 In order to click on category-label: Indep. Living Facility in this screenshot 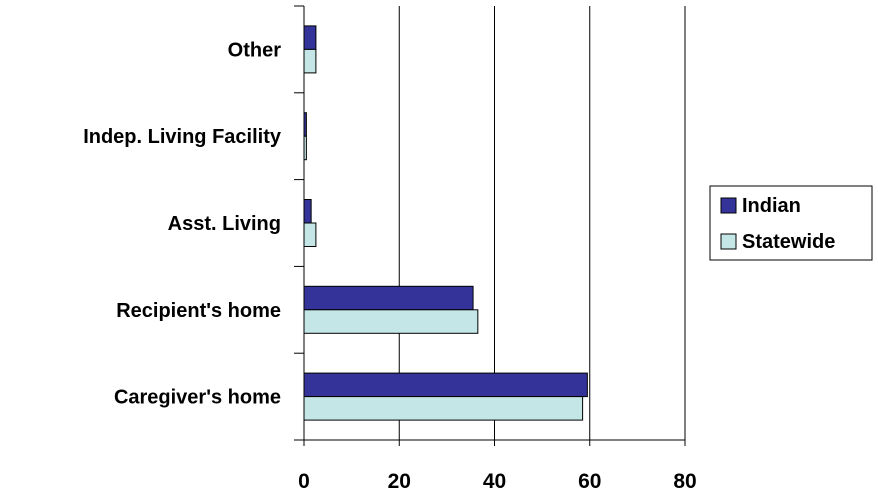, I will do `click(182, 137)`.